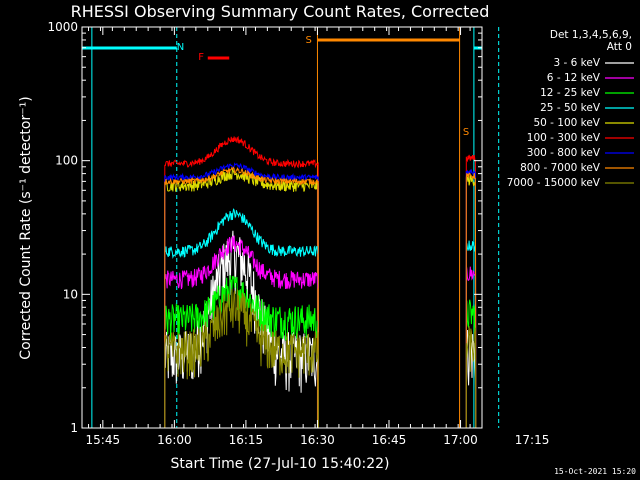 This screenshot has height=480, width=640. What do you see at coordinates (103, 440) in the screenshot?
I see `x-tick-label: 15:45` at bounding box center [103, 440].